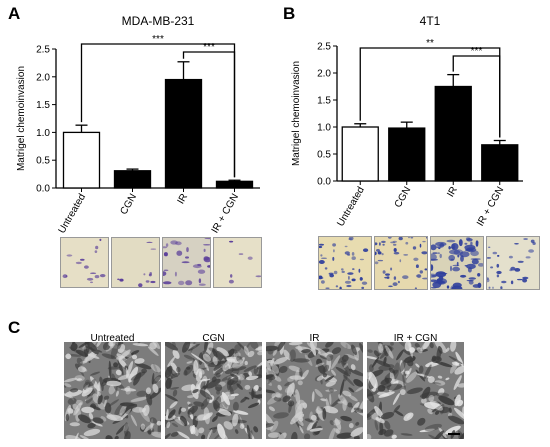  I want to click on invasion-image-ir, so click(186, 262).